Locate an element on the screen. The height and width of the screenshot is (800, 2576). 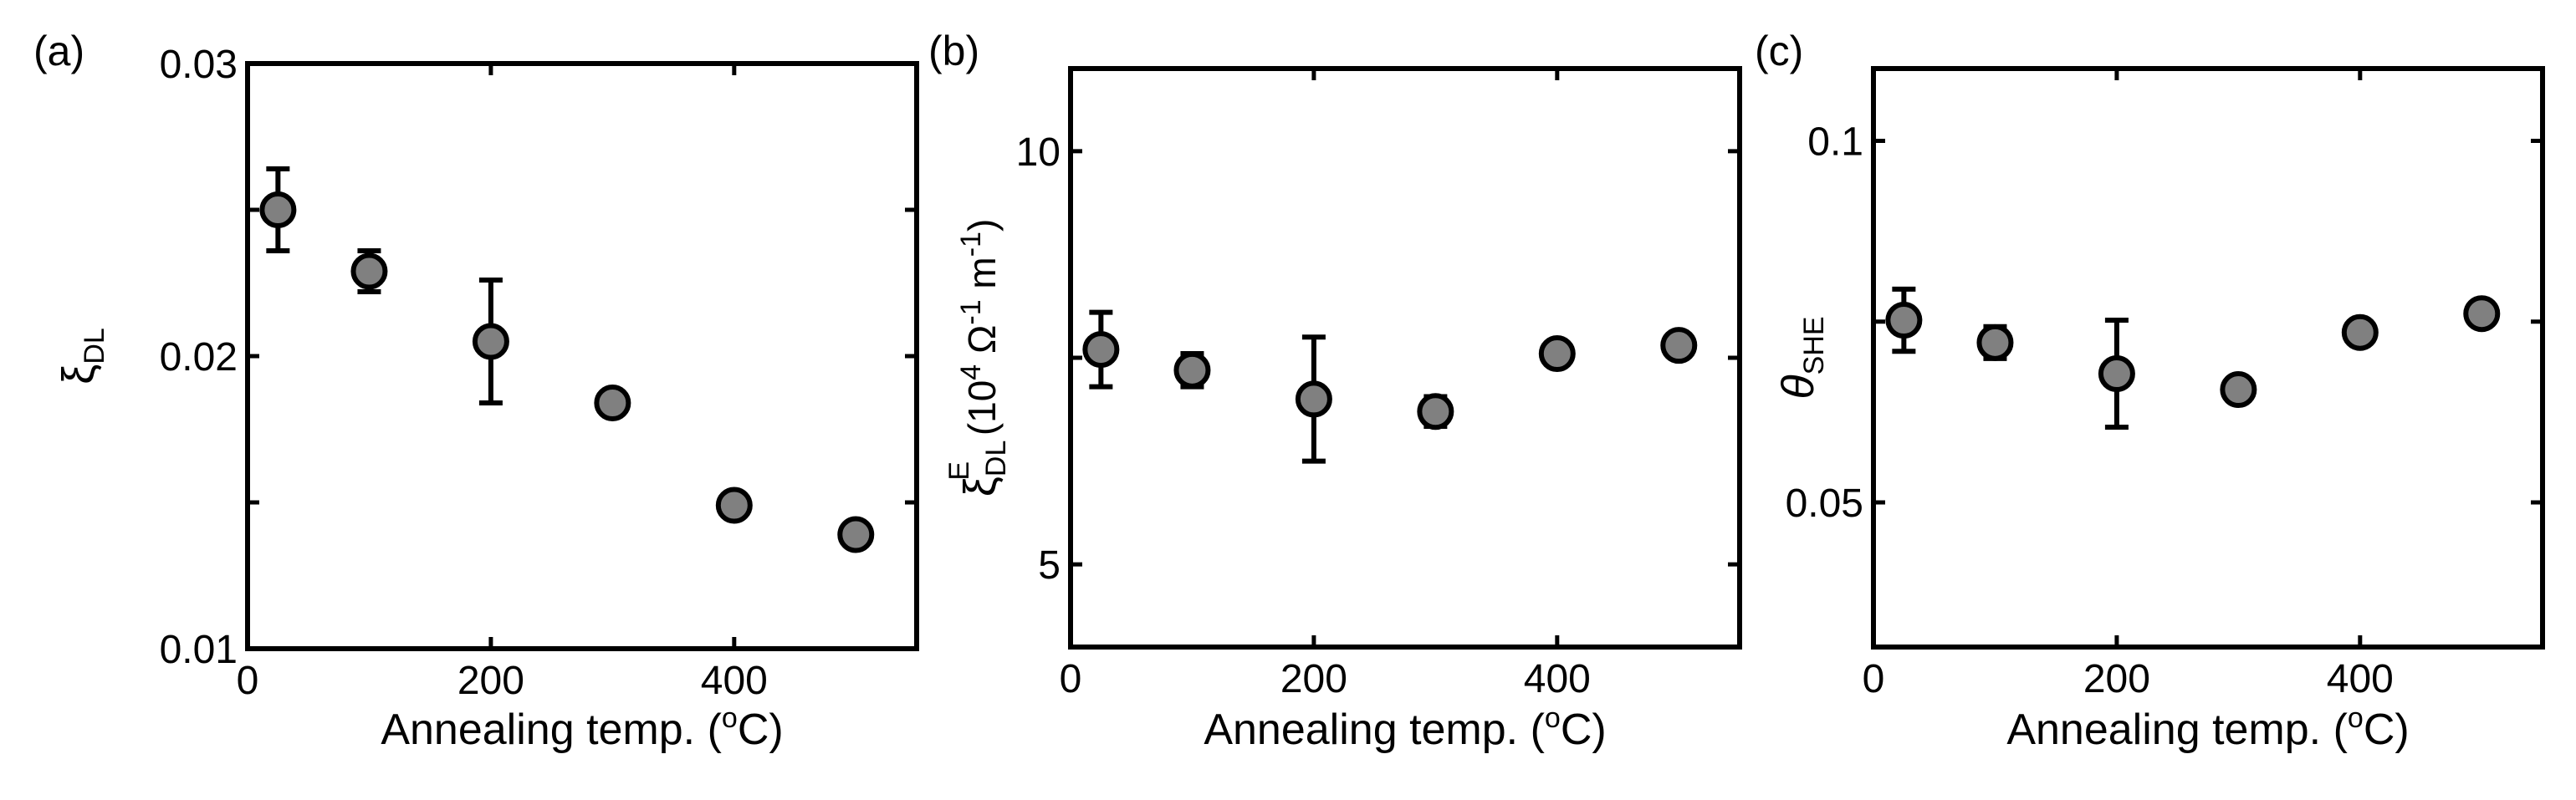
panel-a-y-tick-label: 0.03 is located at coordinates (199, 65).